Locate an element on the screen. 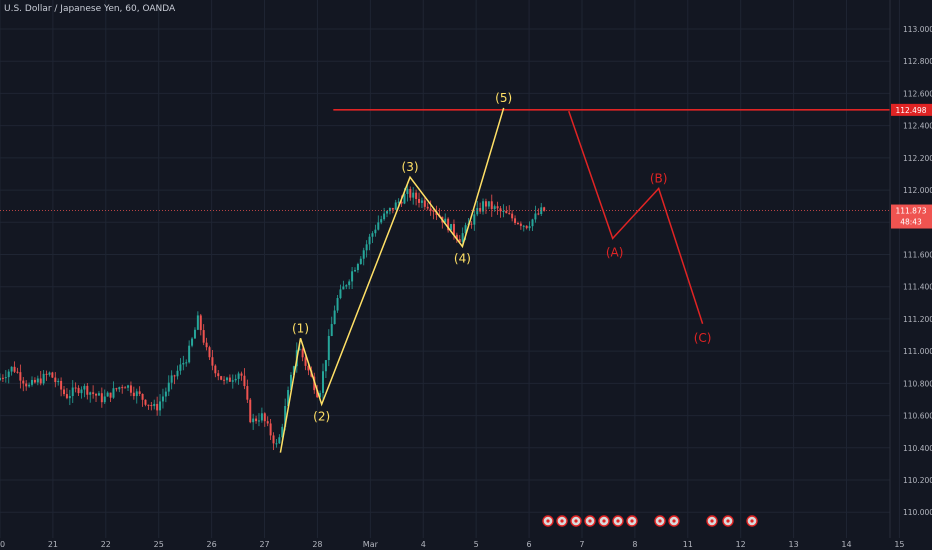 The image size is (932, 550). time-tick-label: 13 is located at coordinates (794, 544).